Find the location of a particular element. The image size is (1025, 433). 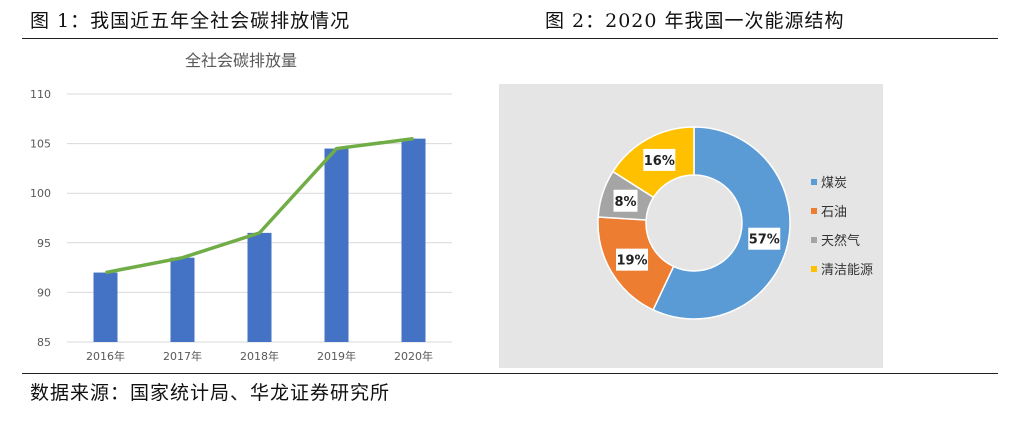

donut-slices is located at coordinates (694, 223).